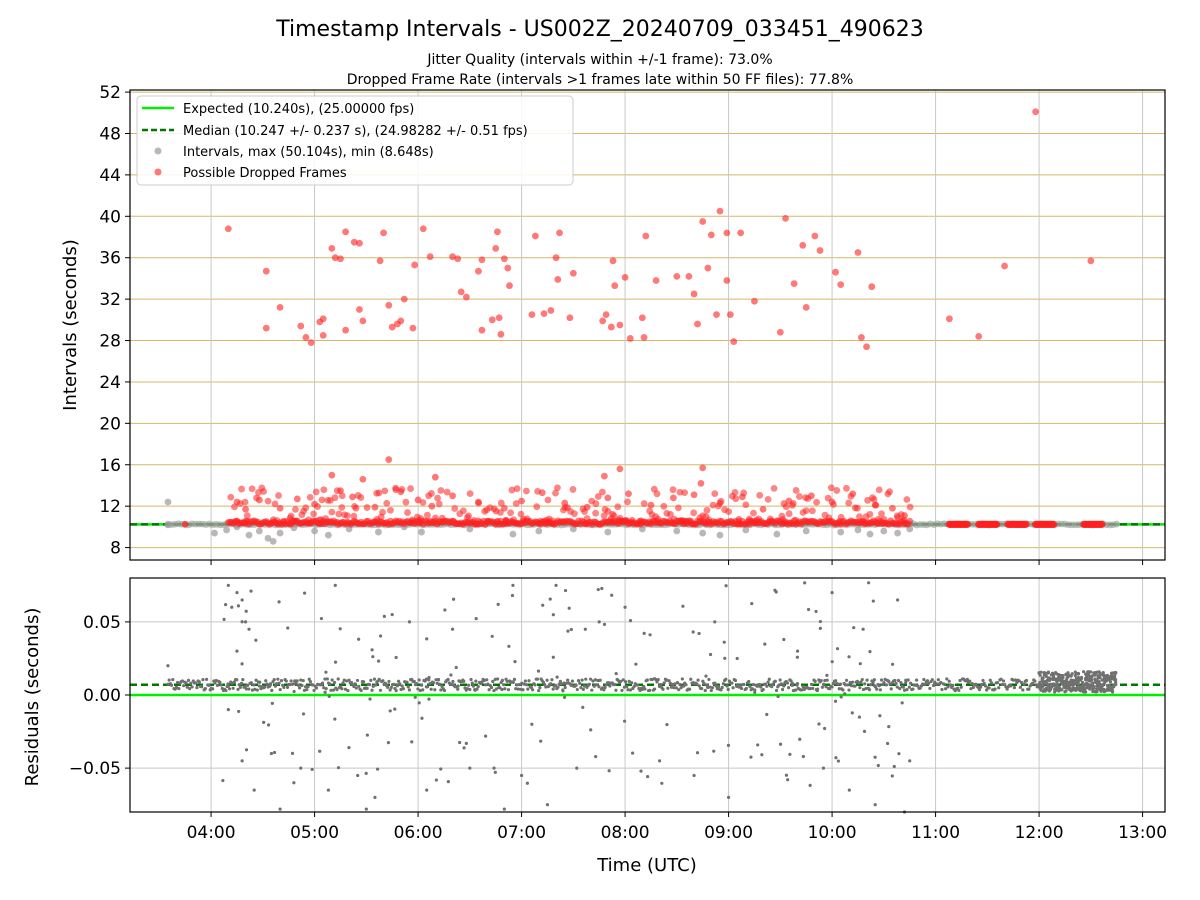  Describe the element at coordinates (158, 172) in the screenshot. I see `legend-dropped-marker-icon` at that location.